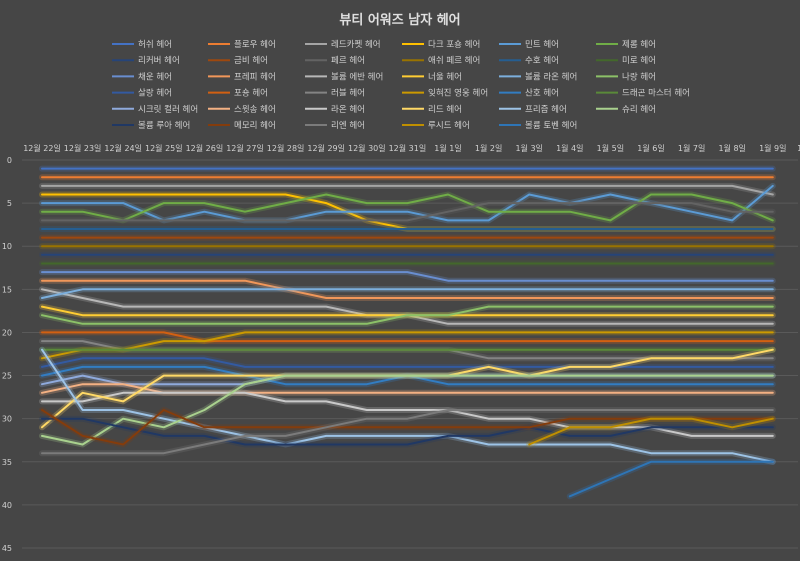 This screenshot has width=800, height=561. I want to click on y-tick-label: 45, so click(7, 548).